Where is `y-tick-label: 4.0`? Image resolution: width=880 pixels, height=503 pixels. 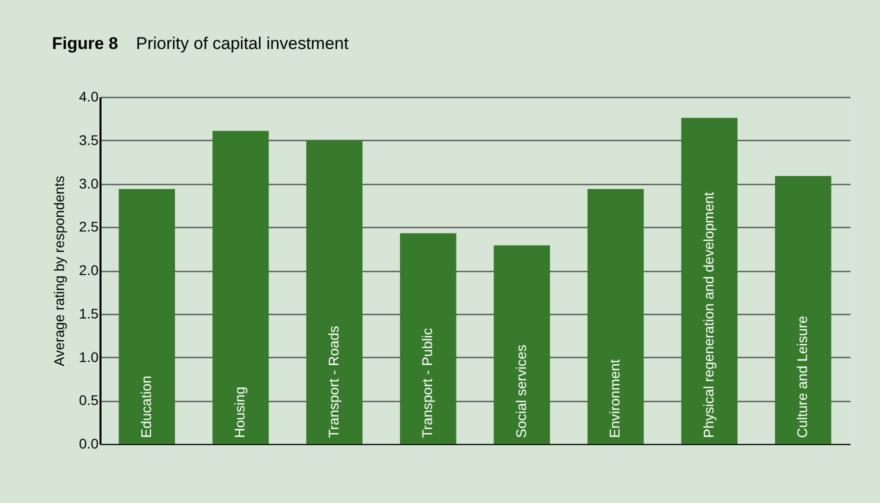 y-tick-label: 4.0 is located at coordinates (89, 96).